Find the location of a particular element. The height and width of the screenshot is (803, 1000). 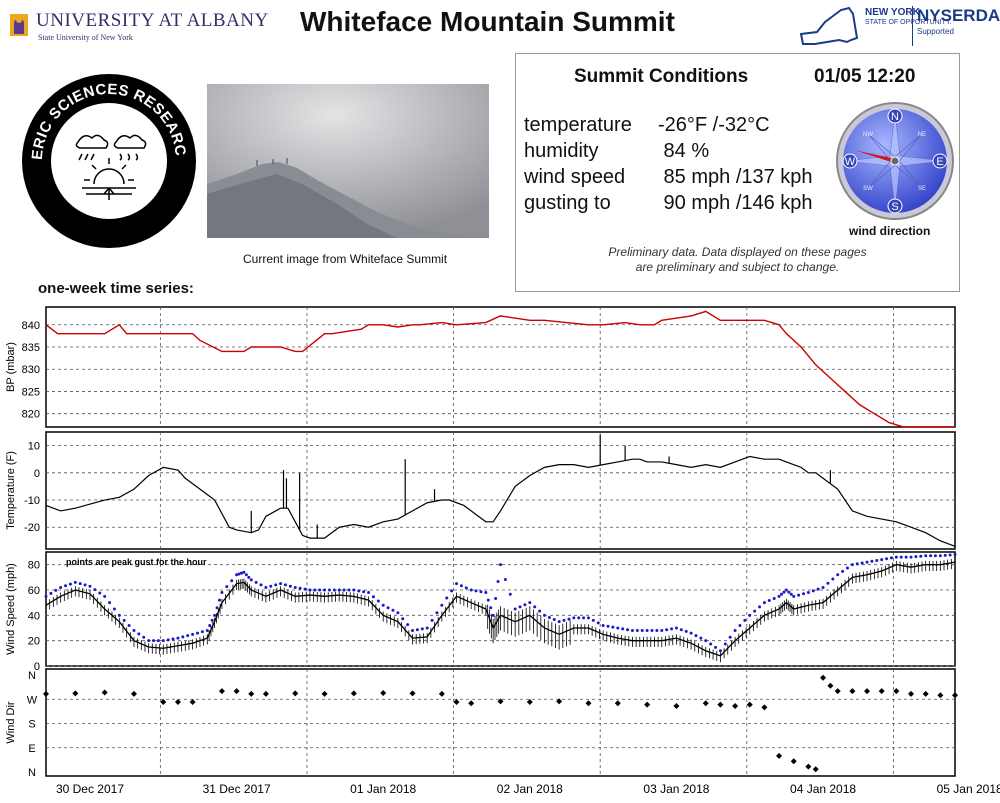

nyserda-supported: Supported is located at coordinates (935, 31).